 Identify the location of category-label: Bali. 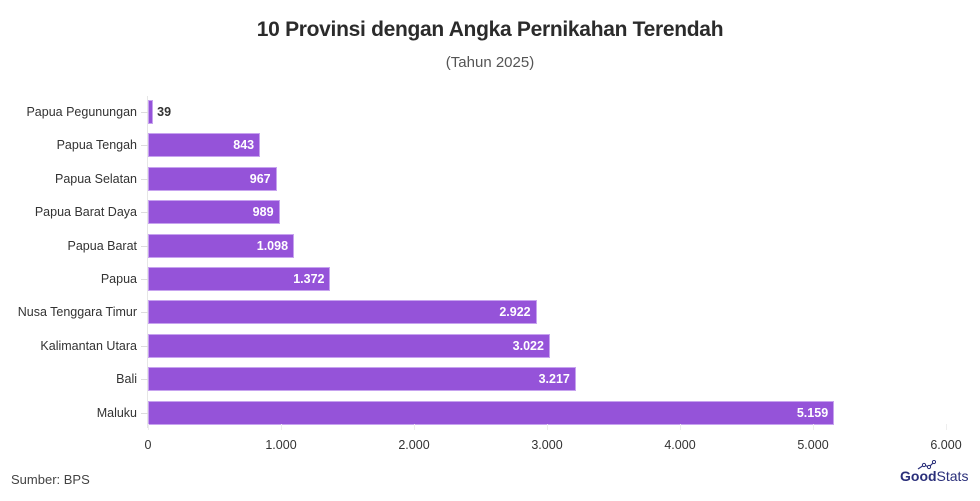
(126, 379).